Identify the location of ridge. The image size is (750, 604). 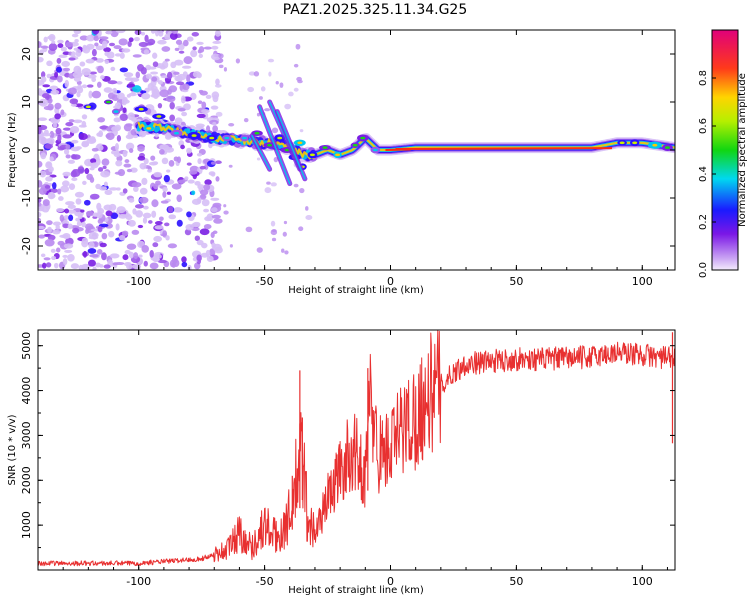
(378, 142).